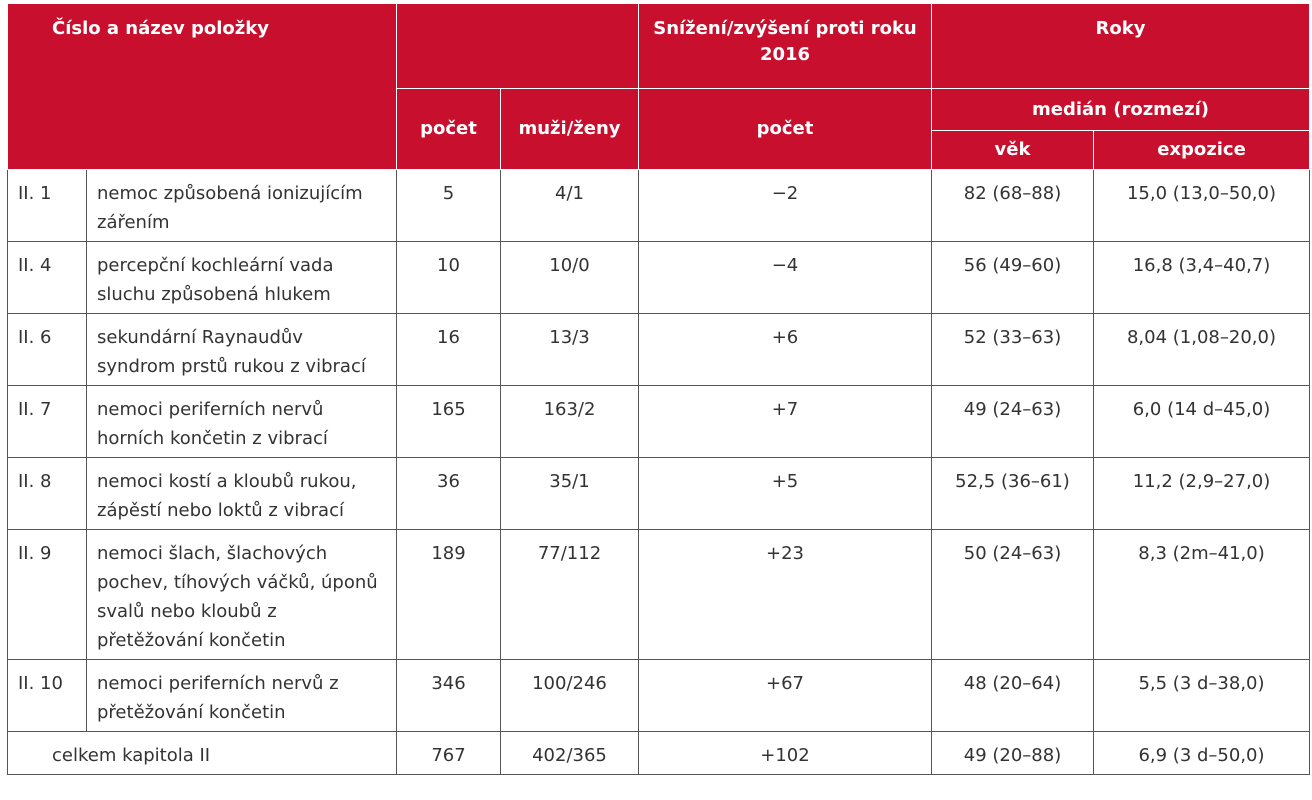  Describe the element at coordinates (517, 46) in the screenshot. I see `header-empty-cell` at that location.